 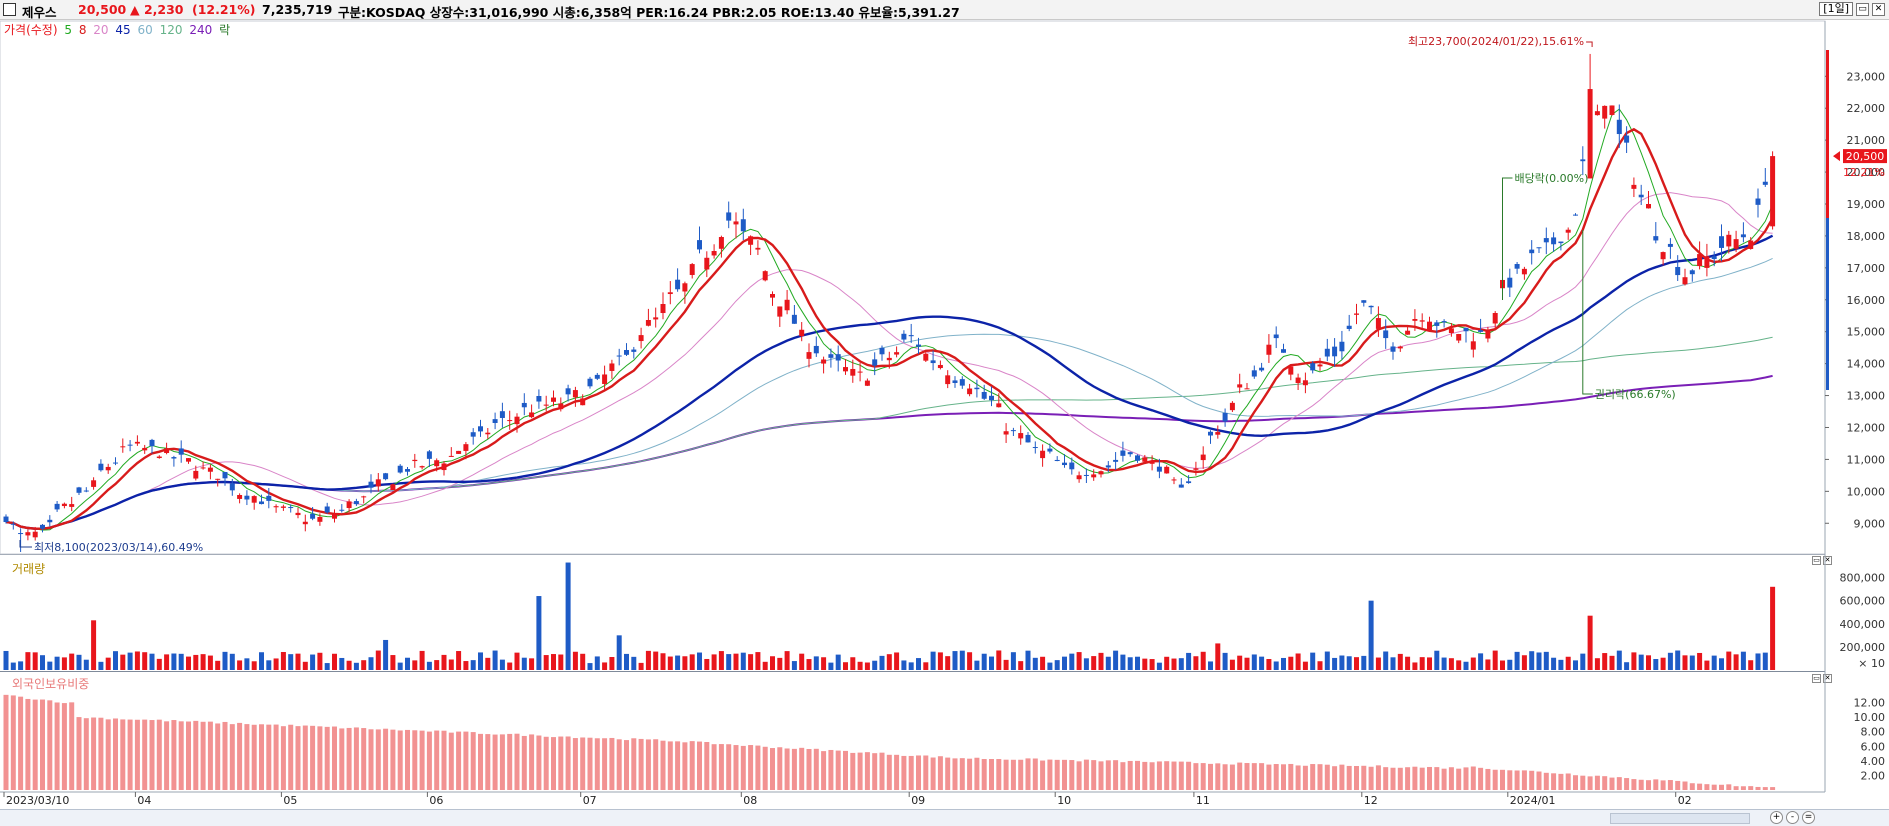 I want to click on zoom-in-icon: +, so click(x=1776, y=817).